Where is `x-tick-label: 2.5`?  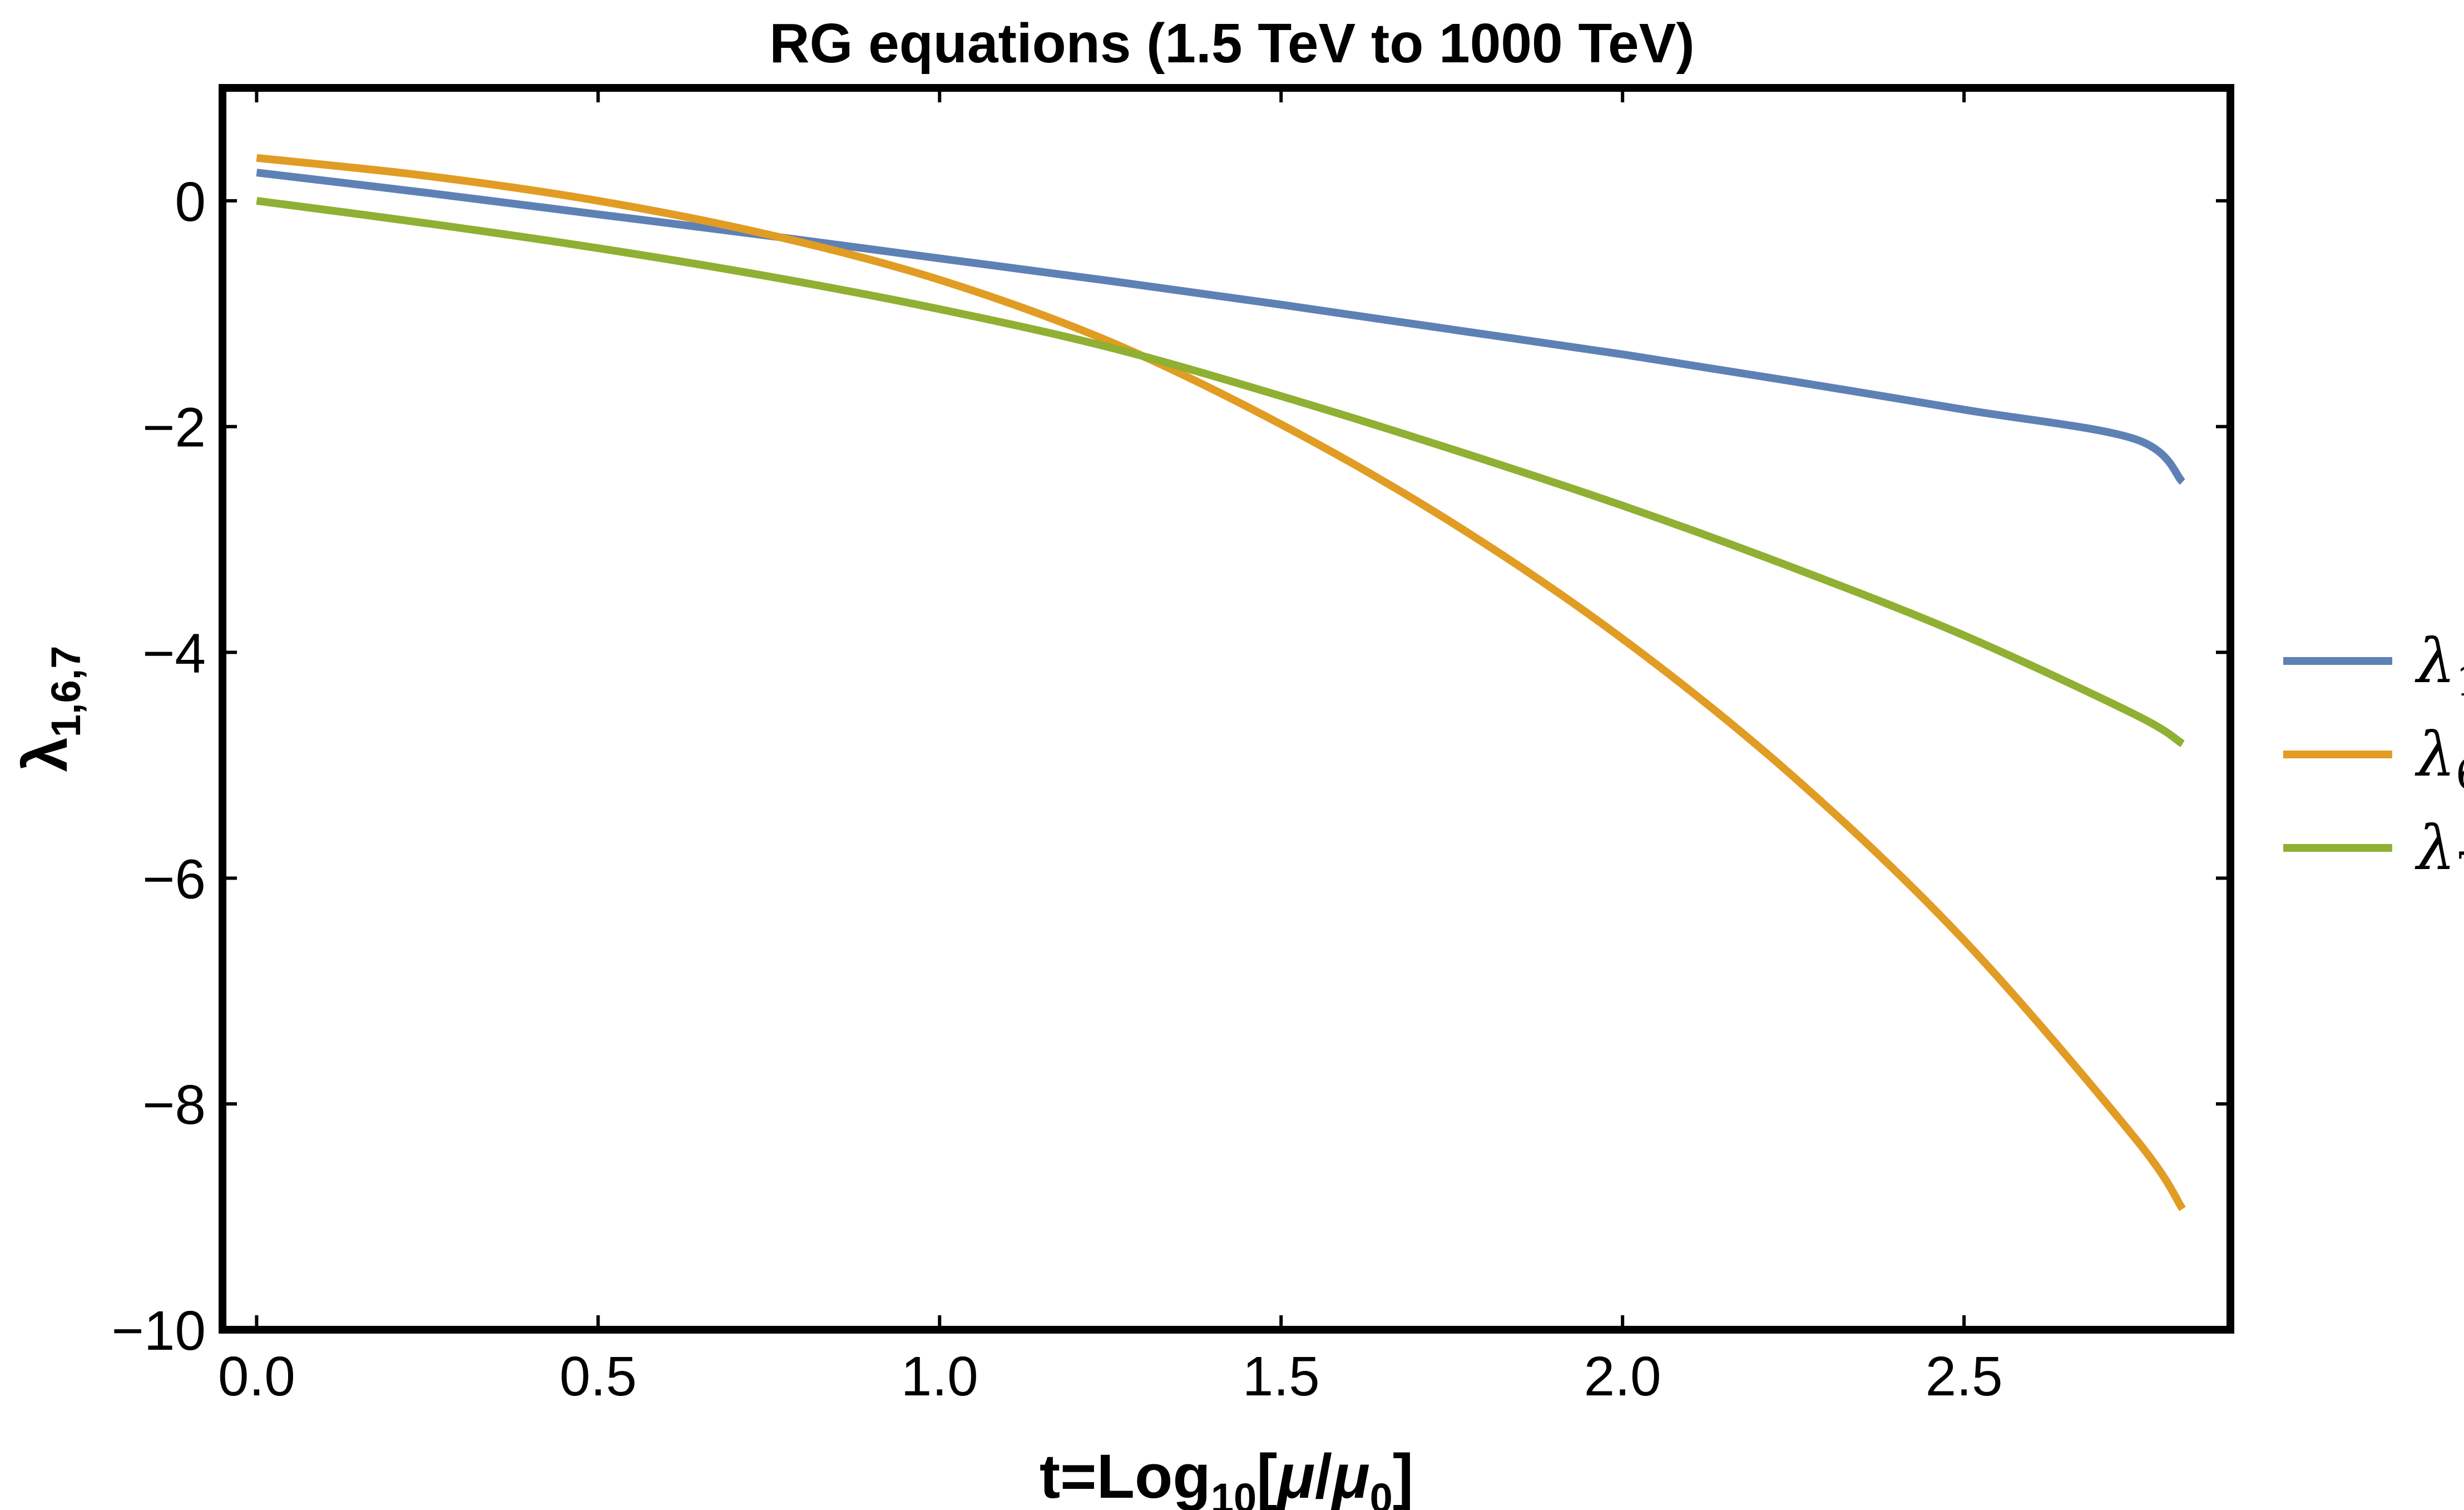 x-tick-label: 2.5 is located at coordinates (1964, 1376).